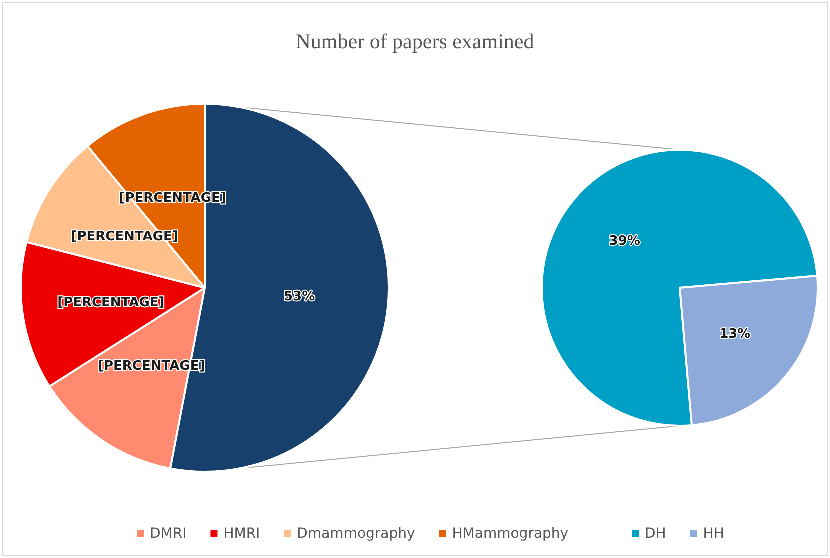 Image resolution: width=830 pixels, height=558 pixels. I want to click on legend-label: DH, so click(655, 534).